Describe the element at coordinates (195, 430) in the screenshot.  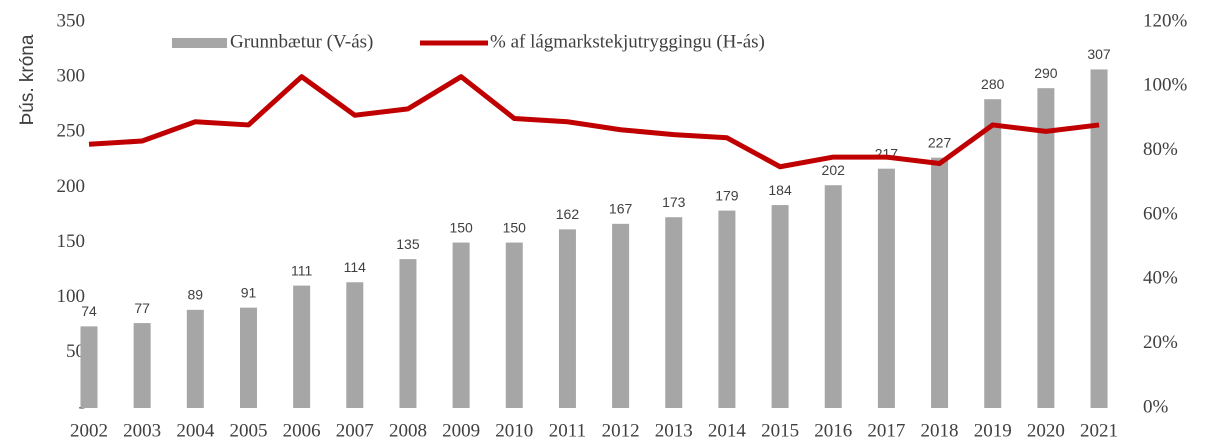
I see `x-tick-label: 2004` at that location.